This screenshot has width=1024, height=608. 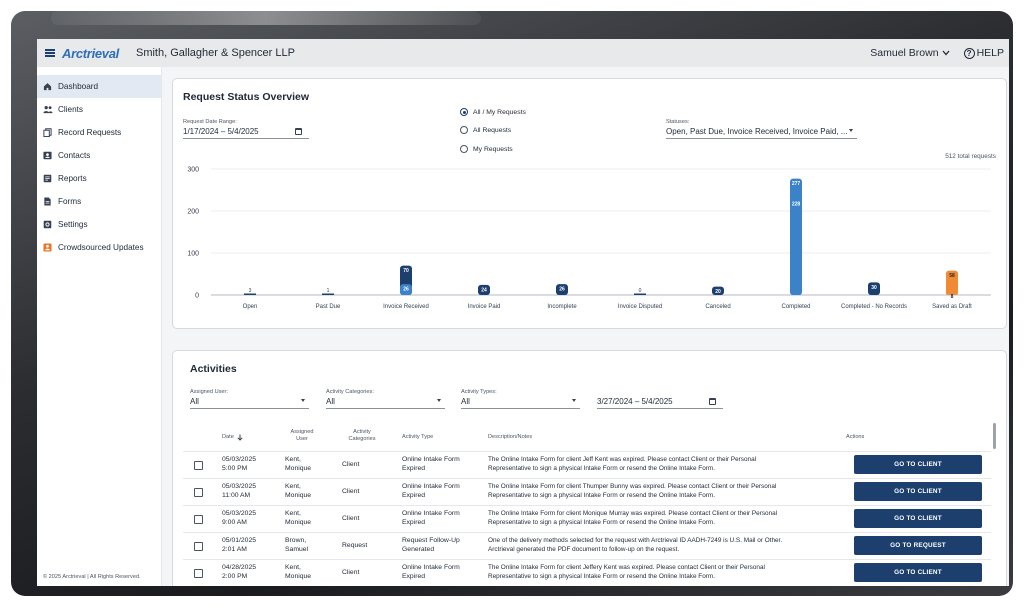 I want to click on radio-my-label: My Requests, so click(x=493, y=149).